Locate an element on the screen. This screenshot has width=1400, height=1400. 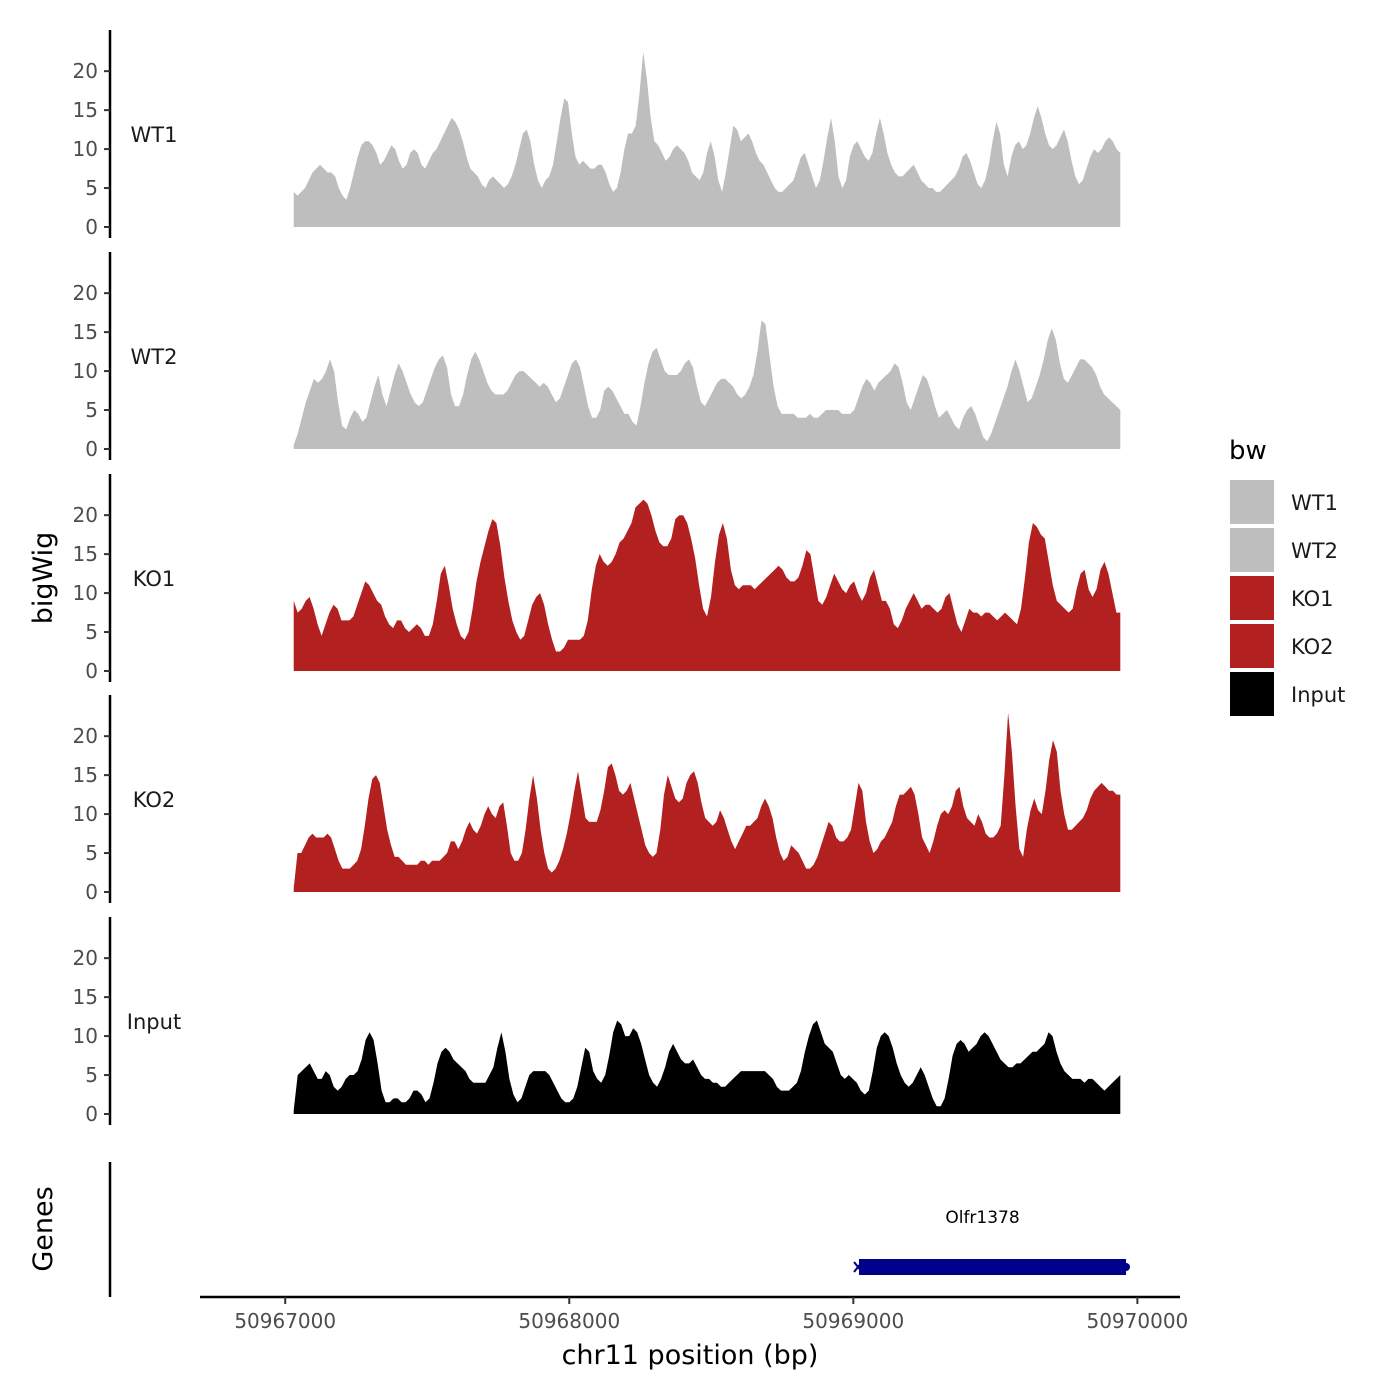
panel-wt2: 0 5 10 15 20 WT2 is located at coordinates (597, 356).